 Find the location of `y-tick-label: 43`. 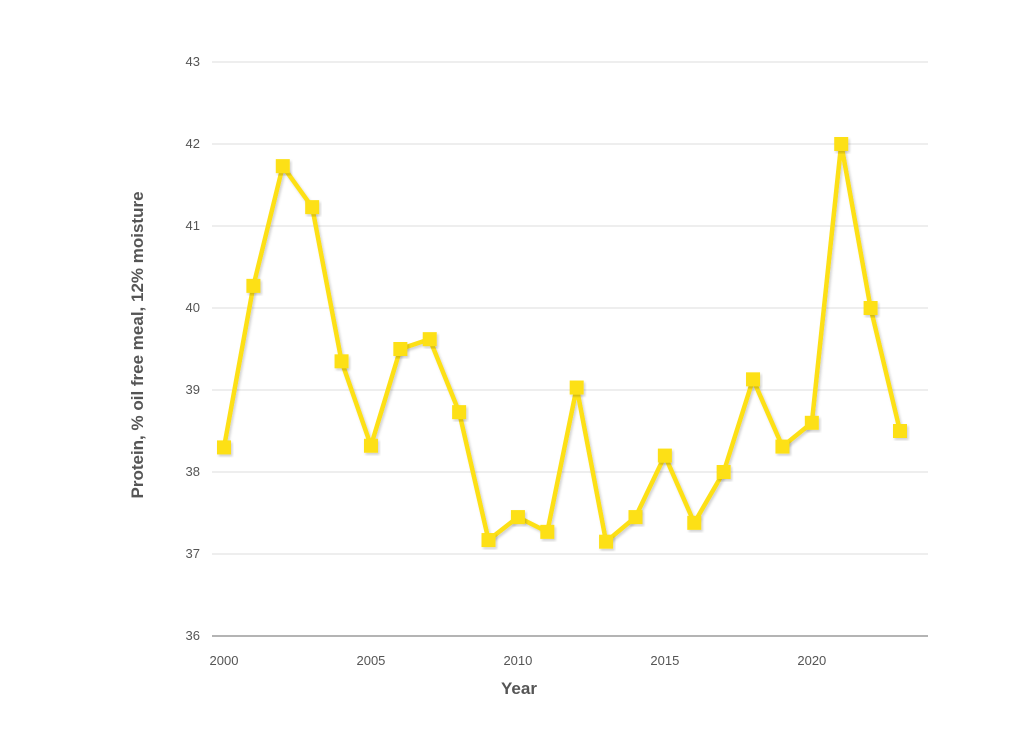

y-tick-label: 43 is located at coordinates (193, 61).